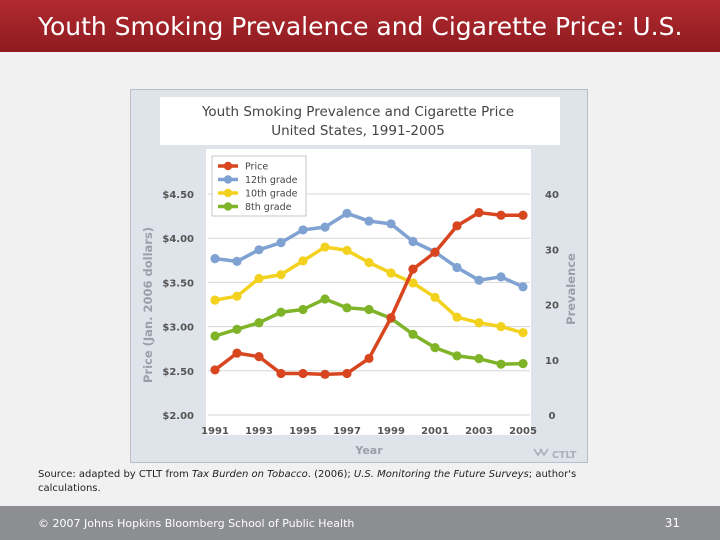  I want to click on right-tick-label: 20, so click(552, 306).